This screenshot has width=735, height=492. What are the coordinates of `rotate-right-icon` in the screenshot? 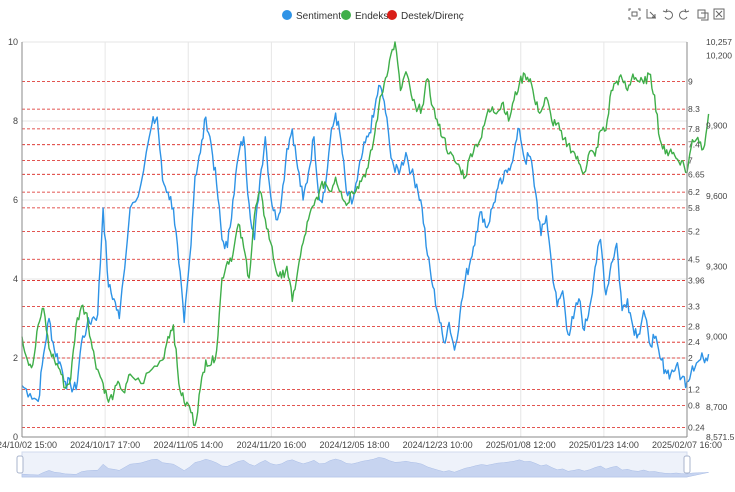 It's located at (684, 14).